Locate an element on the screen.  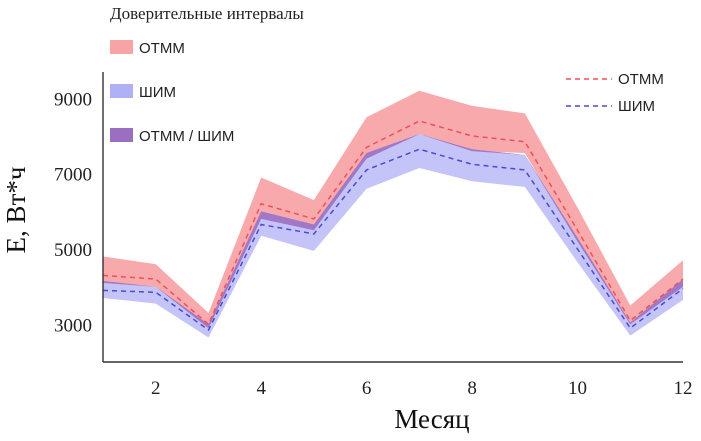
y-tick-label: 9000 is located at coordinates (73, 99).